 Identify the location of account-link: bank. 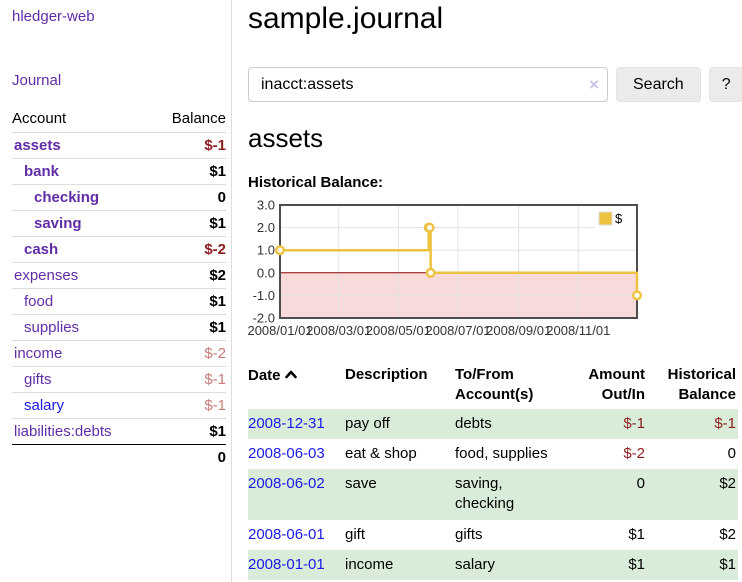
(42, 171).